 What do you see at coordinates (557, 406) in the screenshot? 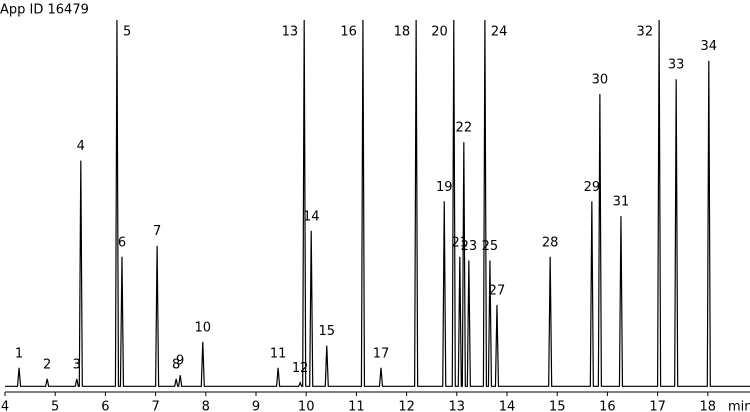
I see `x-tick-label: 15` at bounding box center [557, 406].